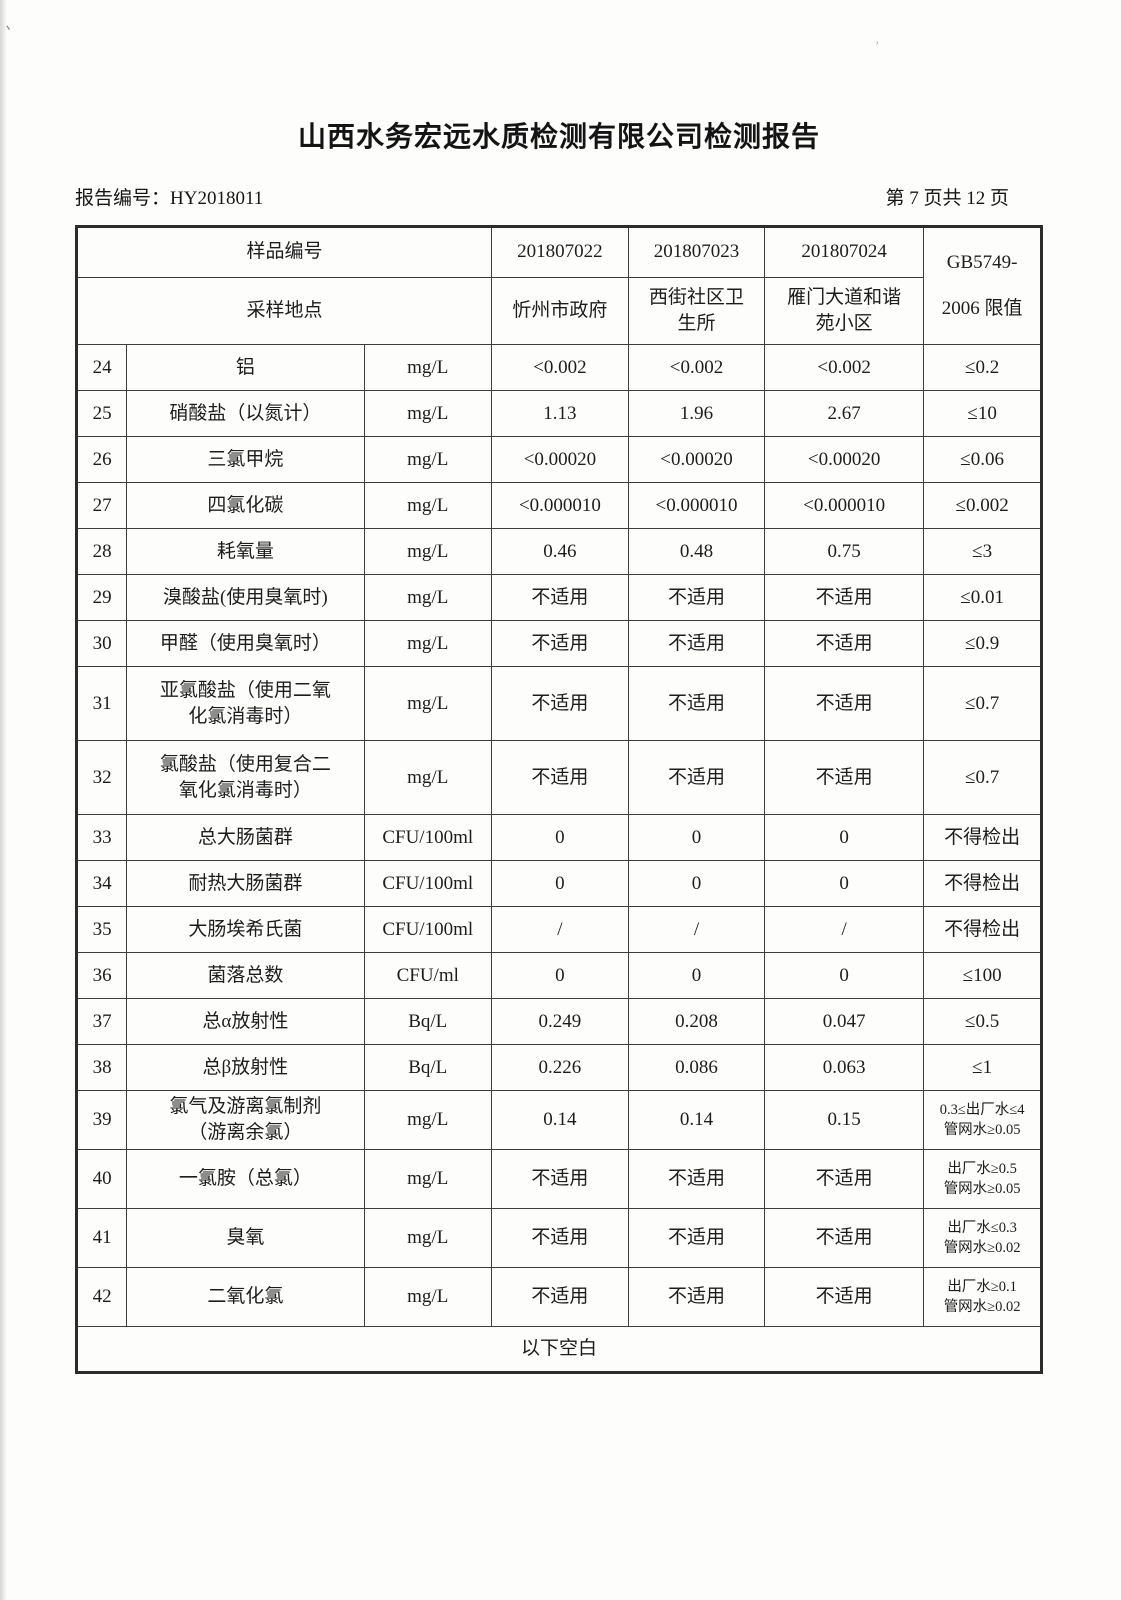 The height and width of the screenshot is (1600, 1121). I want to click on cell-row-number: 30, so click(101, 643).